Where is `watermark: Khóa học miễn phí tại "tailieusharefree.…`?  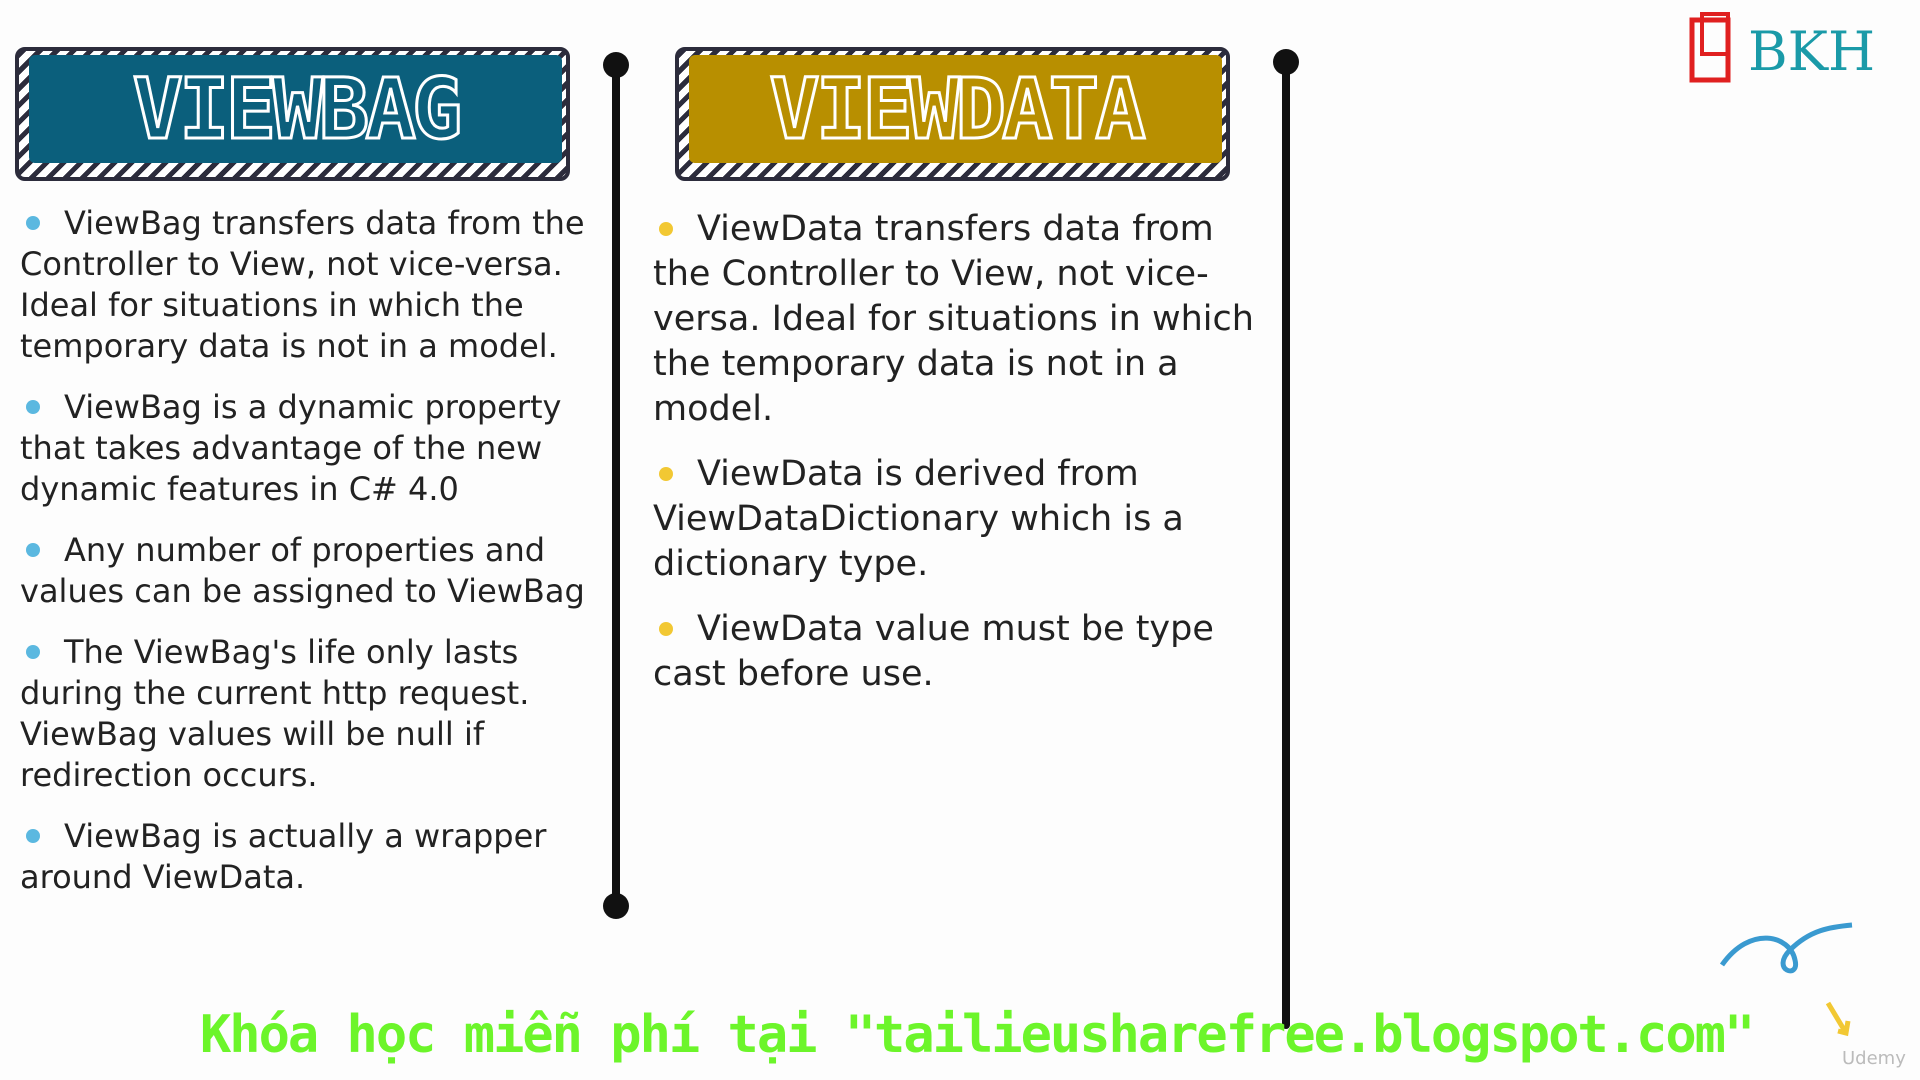
watermark: Khóa học miễn phí tại "tailieusharefree.… is located at coordinates (977, 1035).